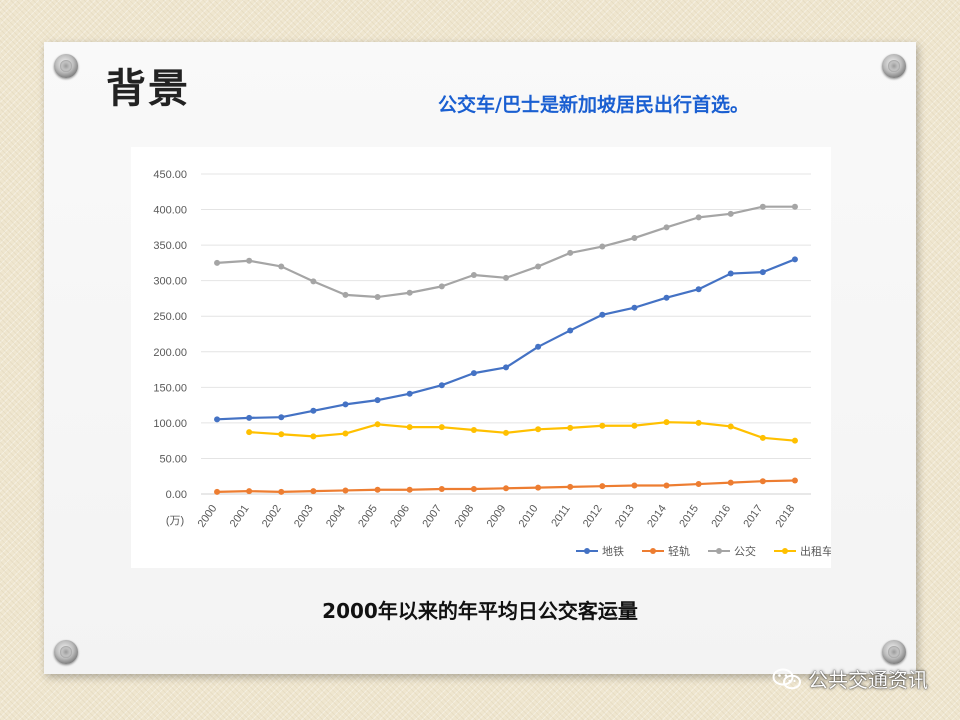 Image resolution: width=960 pixels, height=720 pixels. I want to click on y-tick-label: 100.00, so click(170, 424).